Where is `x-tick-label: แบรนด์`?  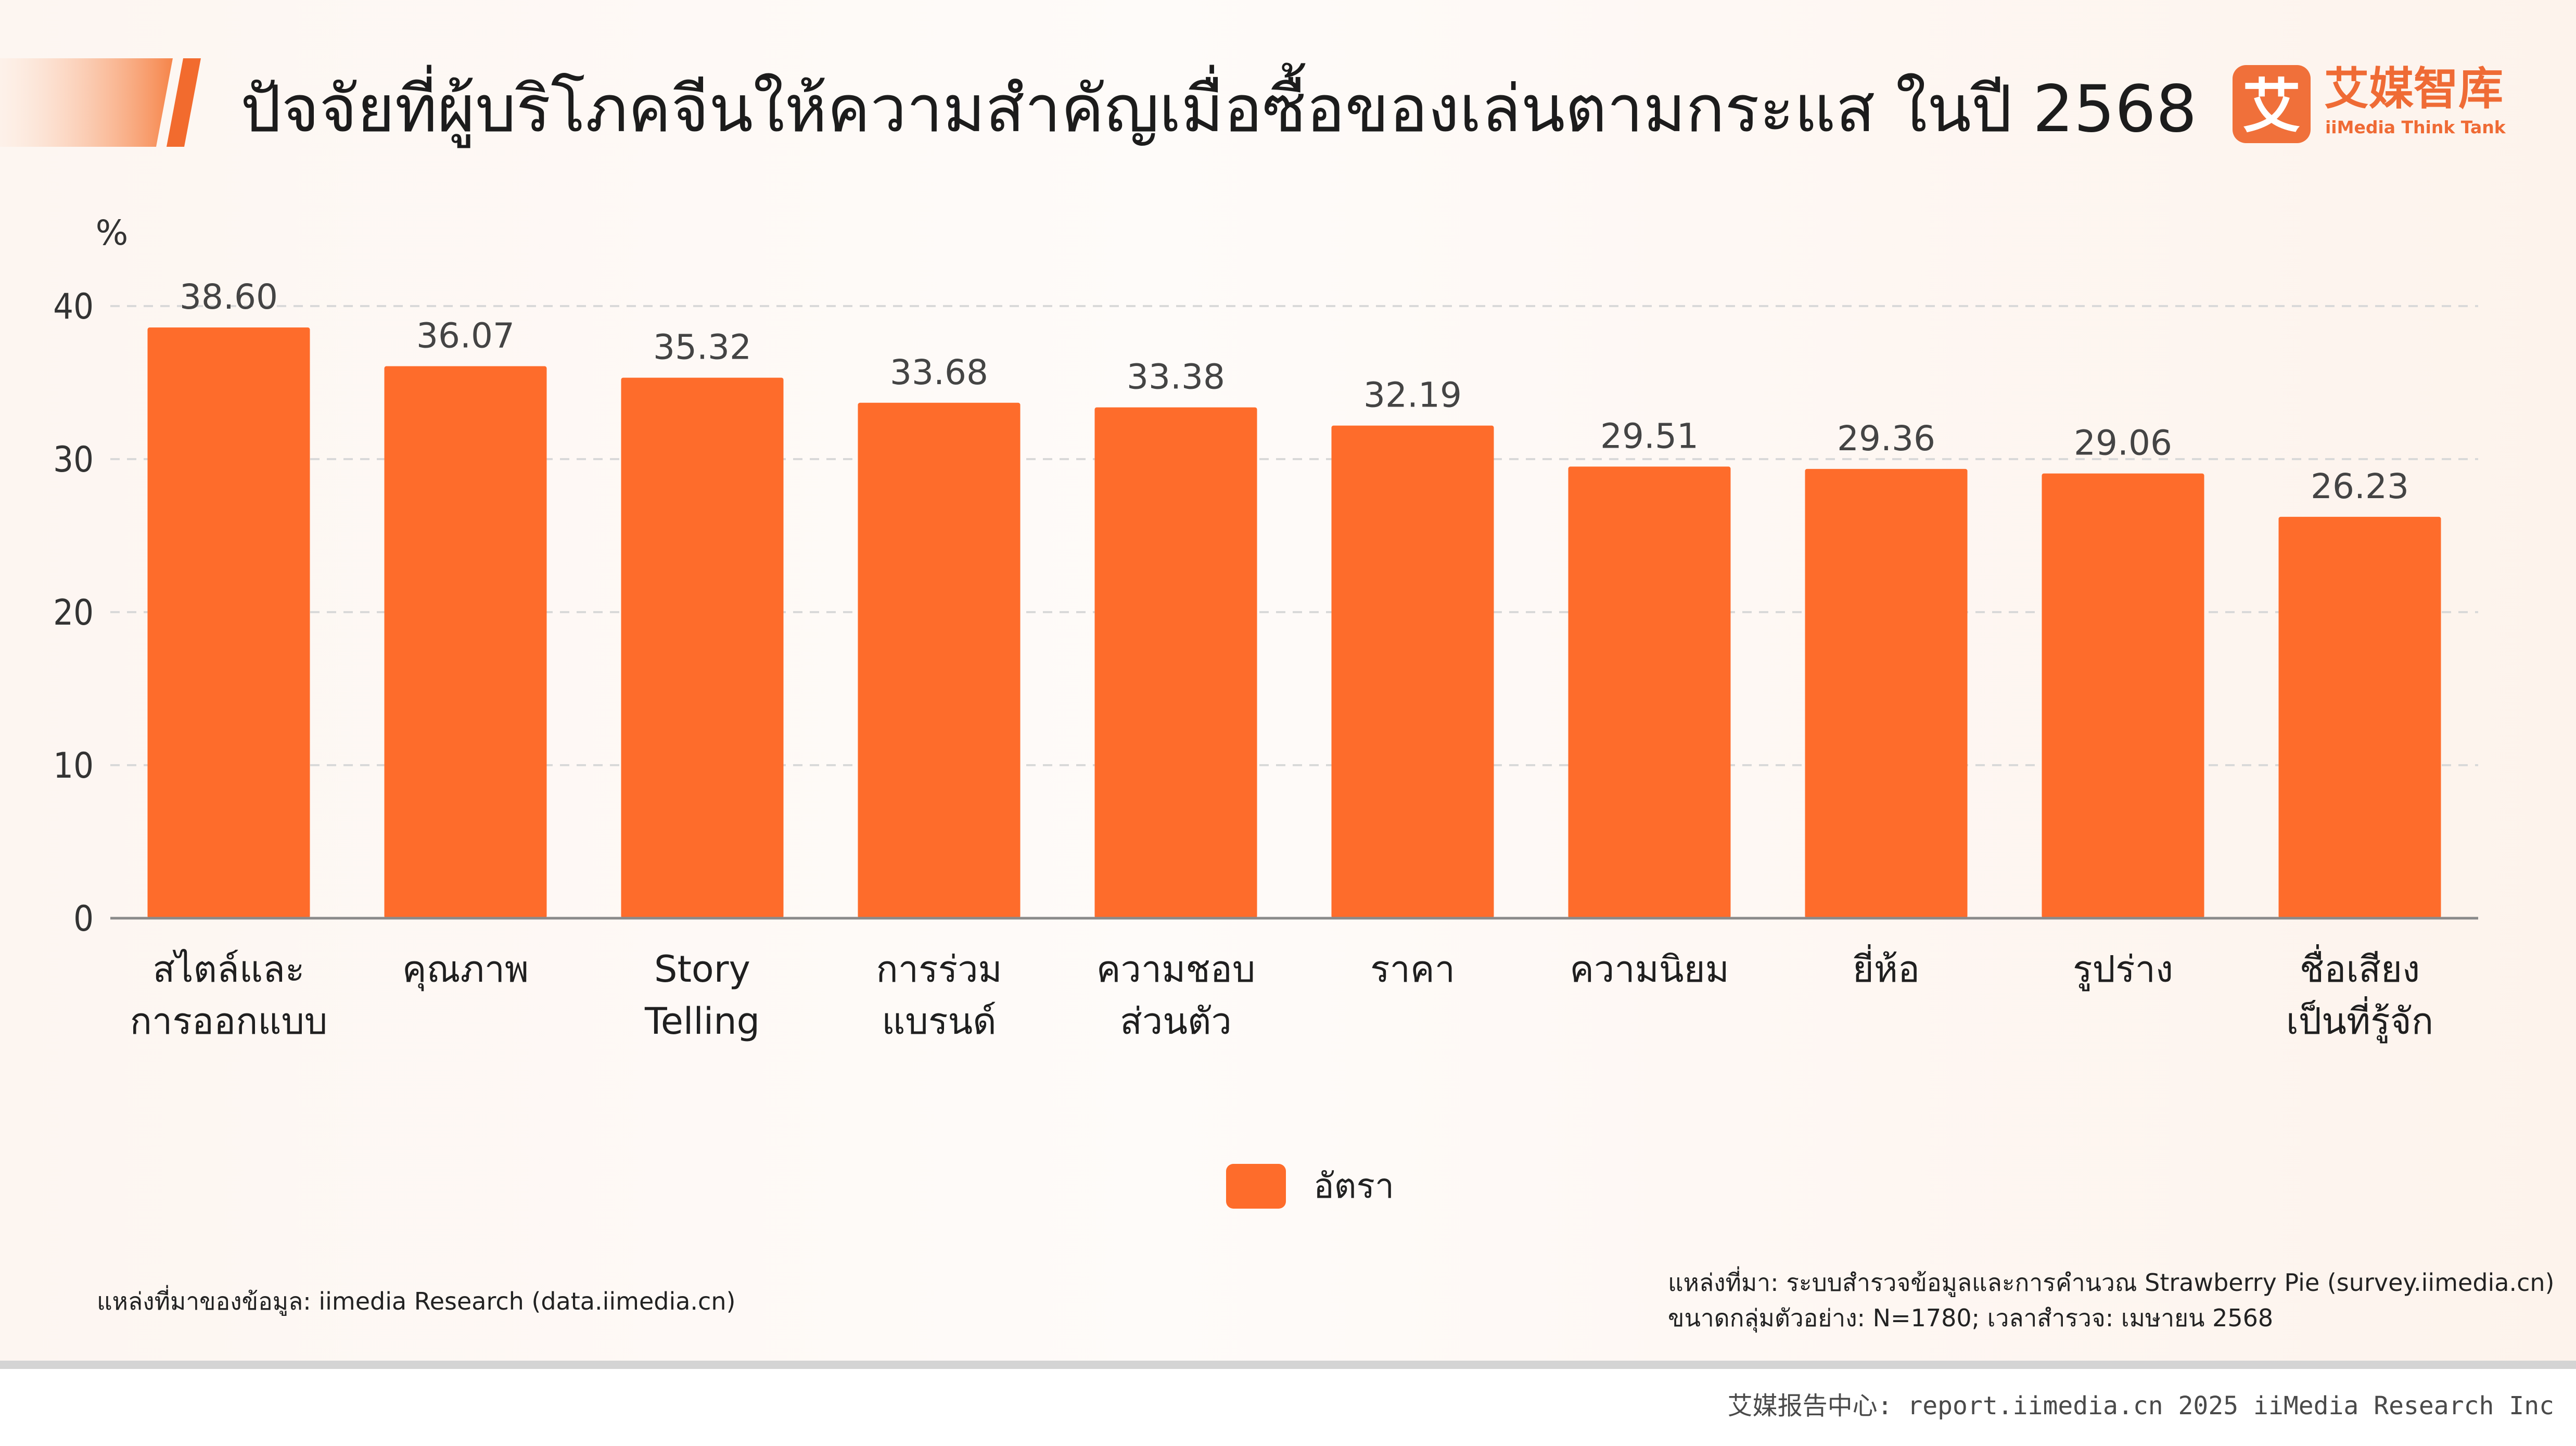
x-tick-label: แบรนด์ is located at coordinates (939, 1021).